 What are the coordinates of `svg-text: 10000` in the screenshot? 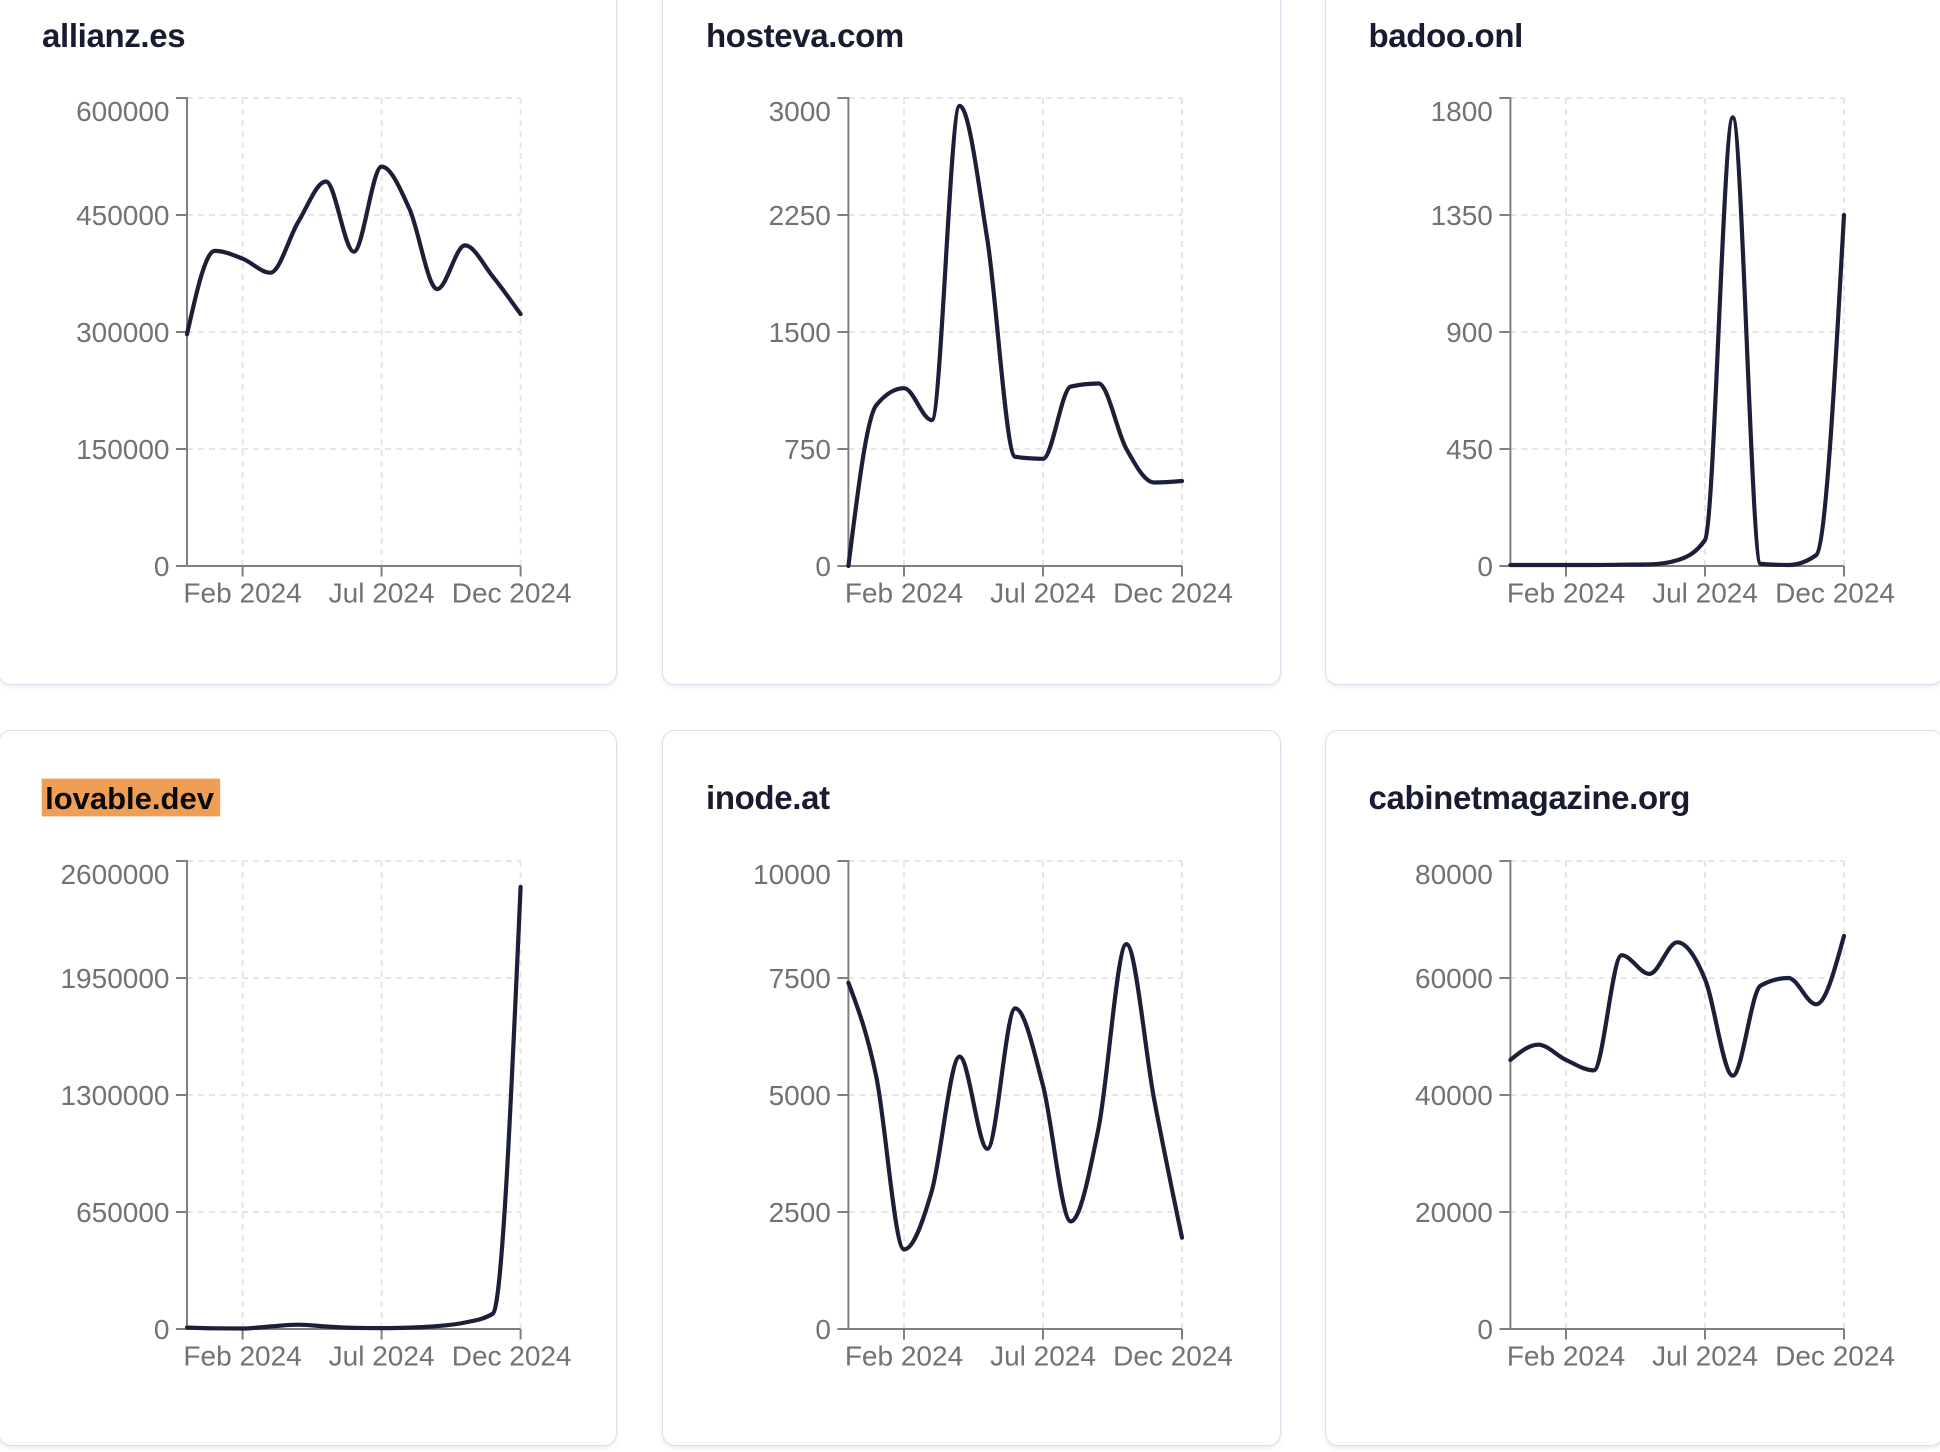 It's located at (792, 874).